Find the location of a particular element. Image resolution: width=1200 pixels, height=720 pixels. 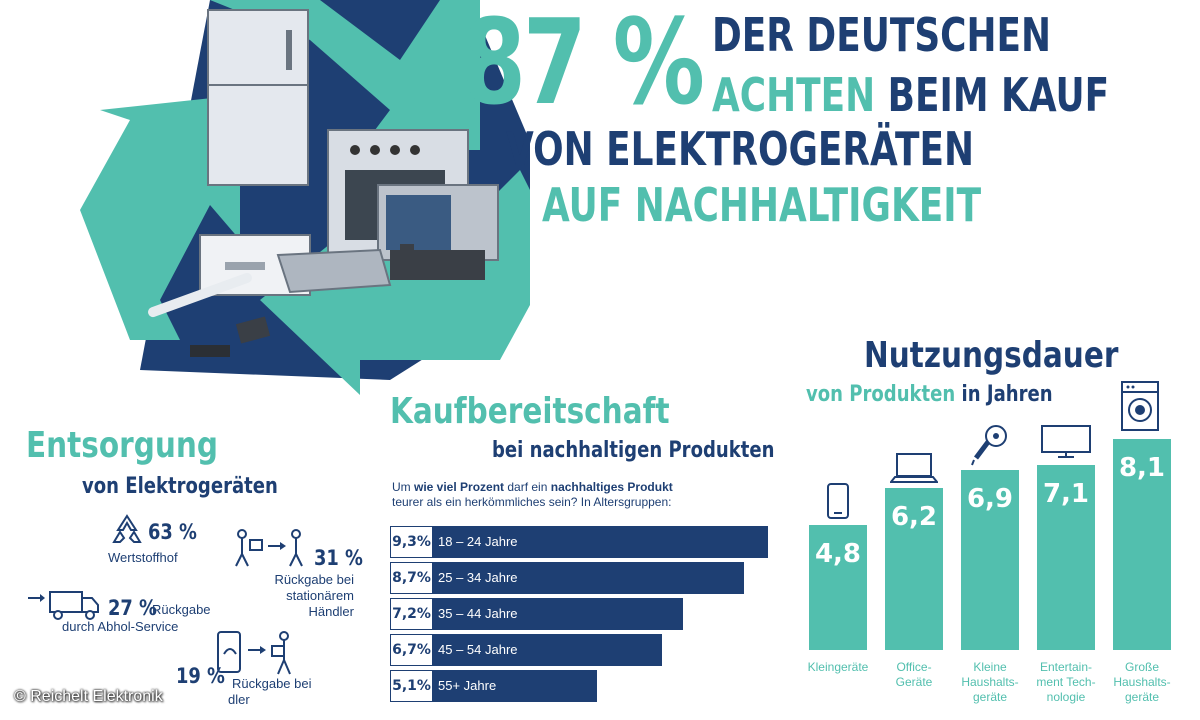

tv-icon is located at coordinates (1066, 441).